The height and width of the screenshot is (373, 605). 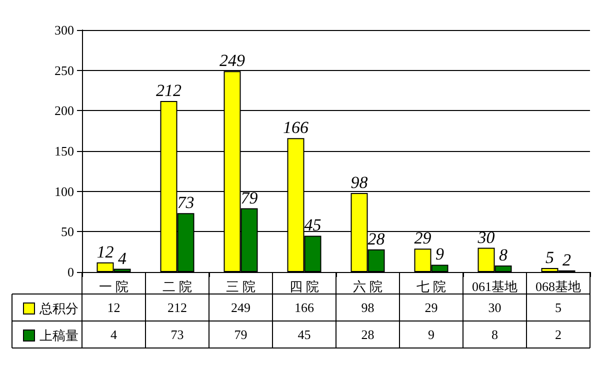 What do you see at coordinates (558, 307) in the screenshot?
I see `data-label: 5` at bounding box center [558, 307].